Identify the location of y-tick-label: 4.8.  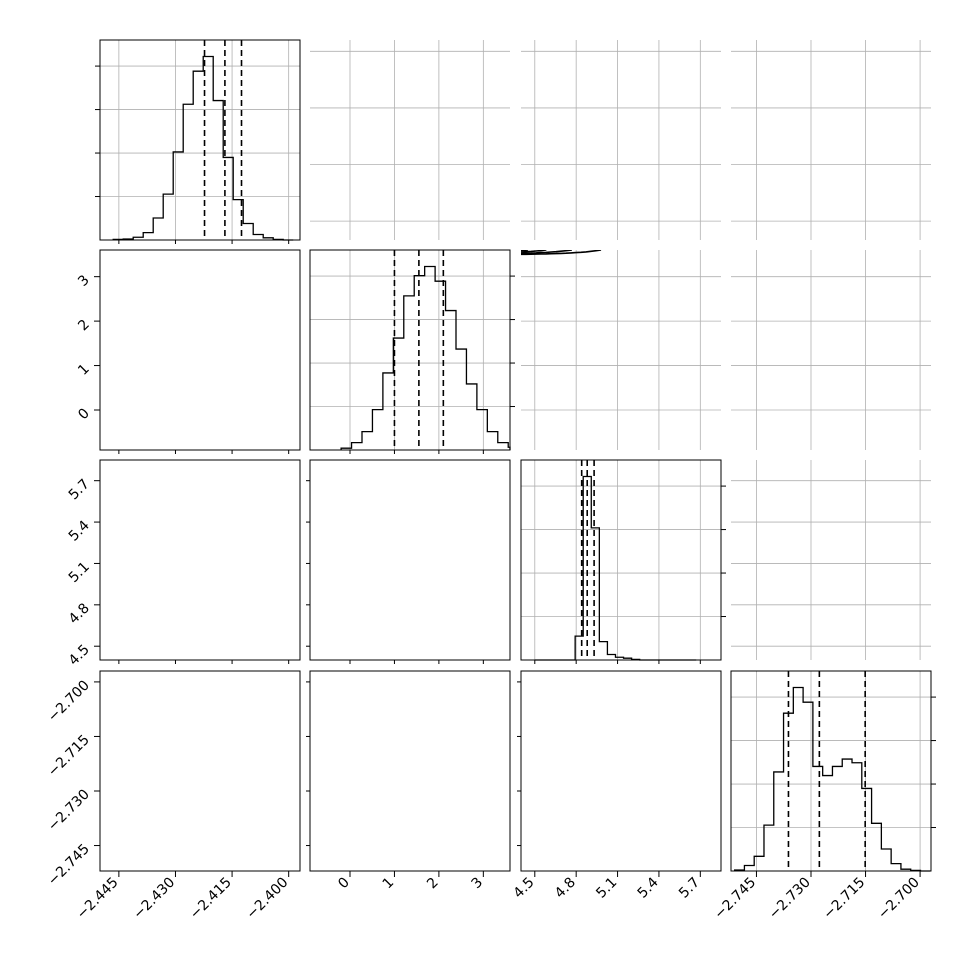
(79, 613).